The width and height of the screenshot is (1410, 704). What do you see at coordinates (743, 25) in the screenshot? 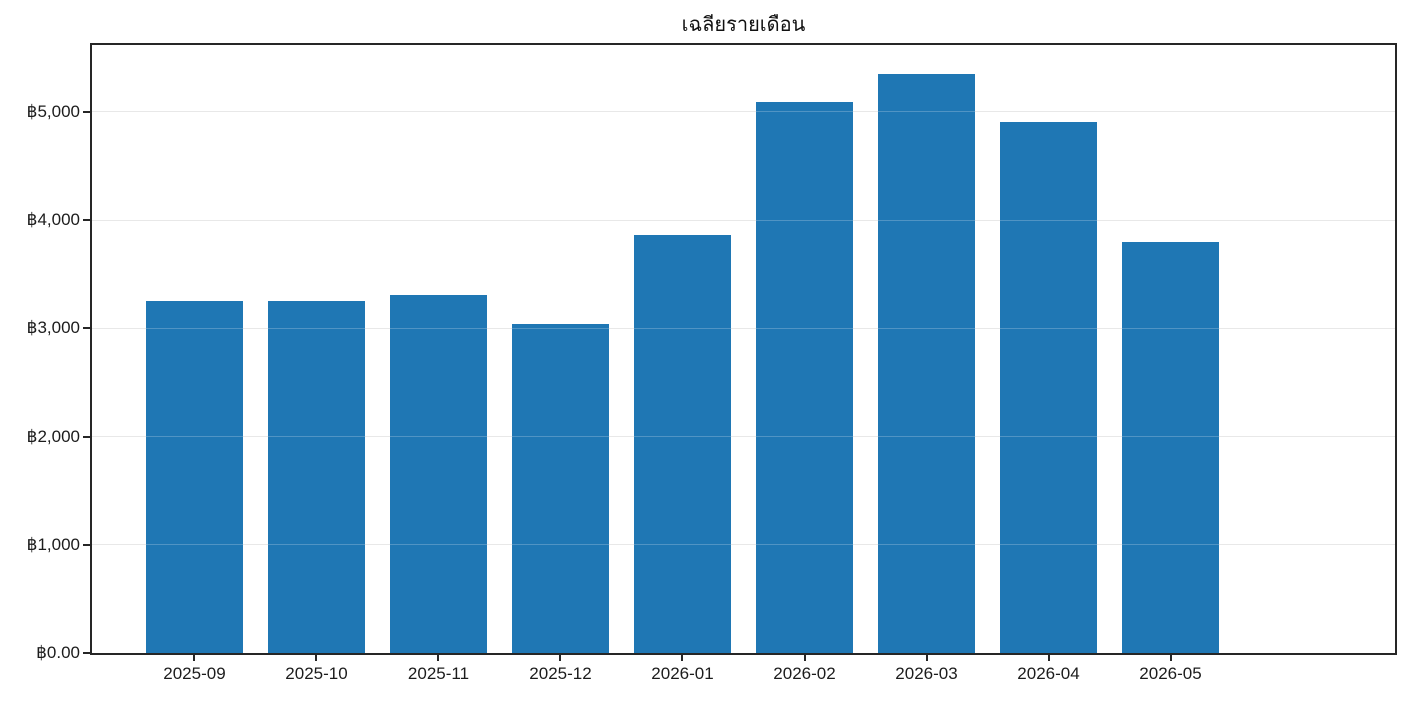
I see `chart-title: เฉลียรายเดือน` at bounding box center [743, 25].